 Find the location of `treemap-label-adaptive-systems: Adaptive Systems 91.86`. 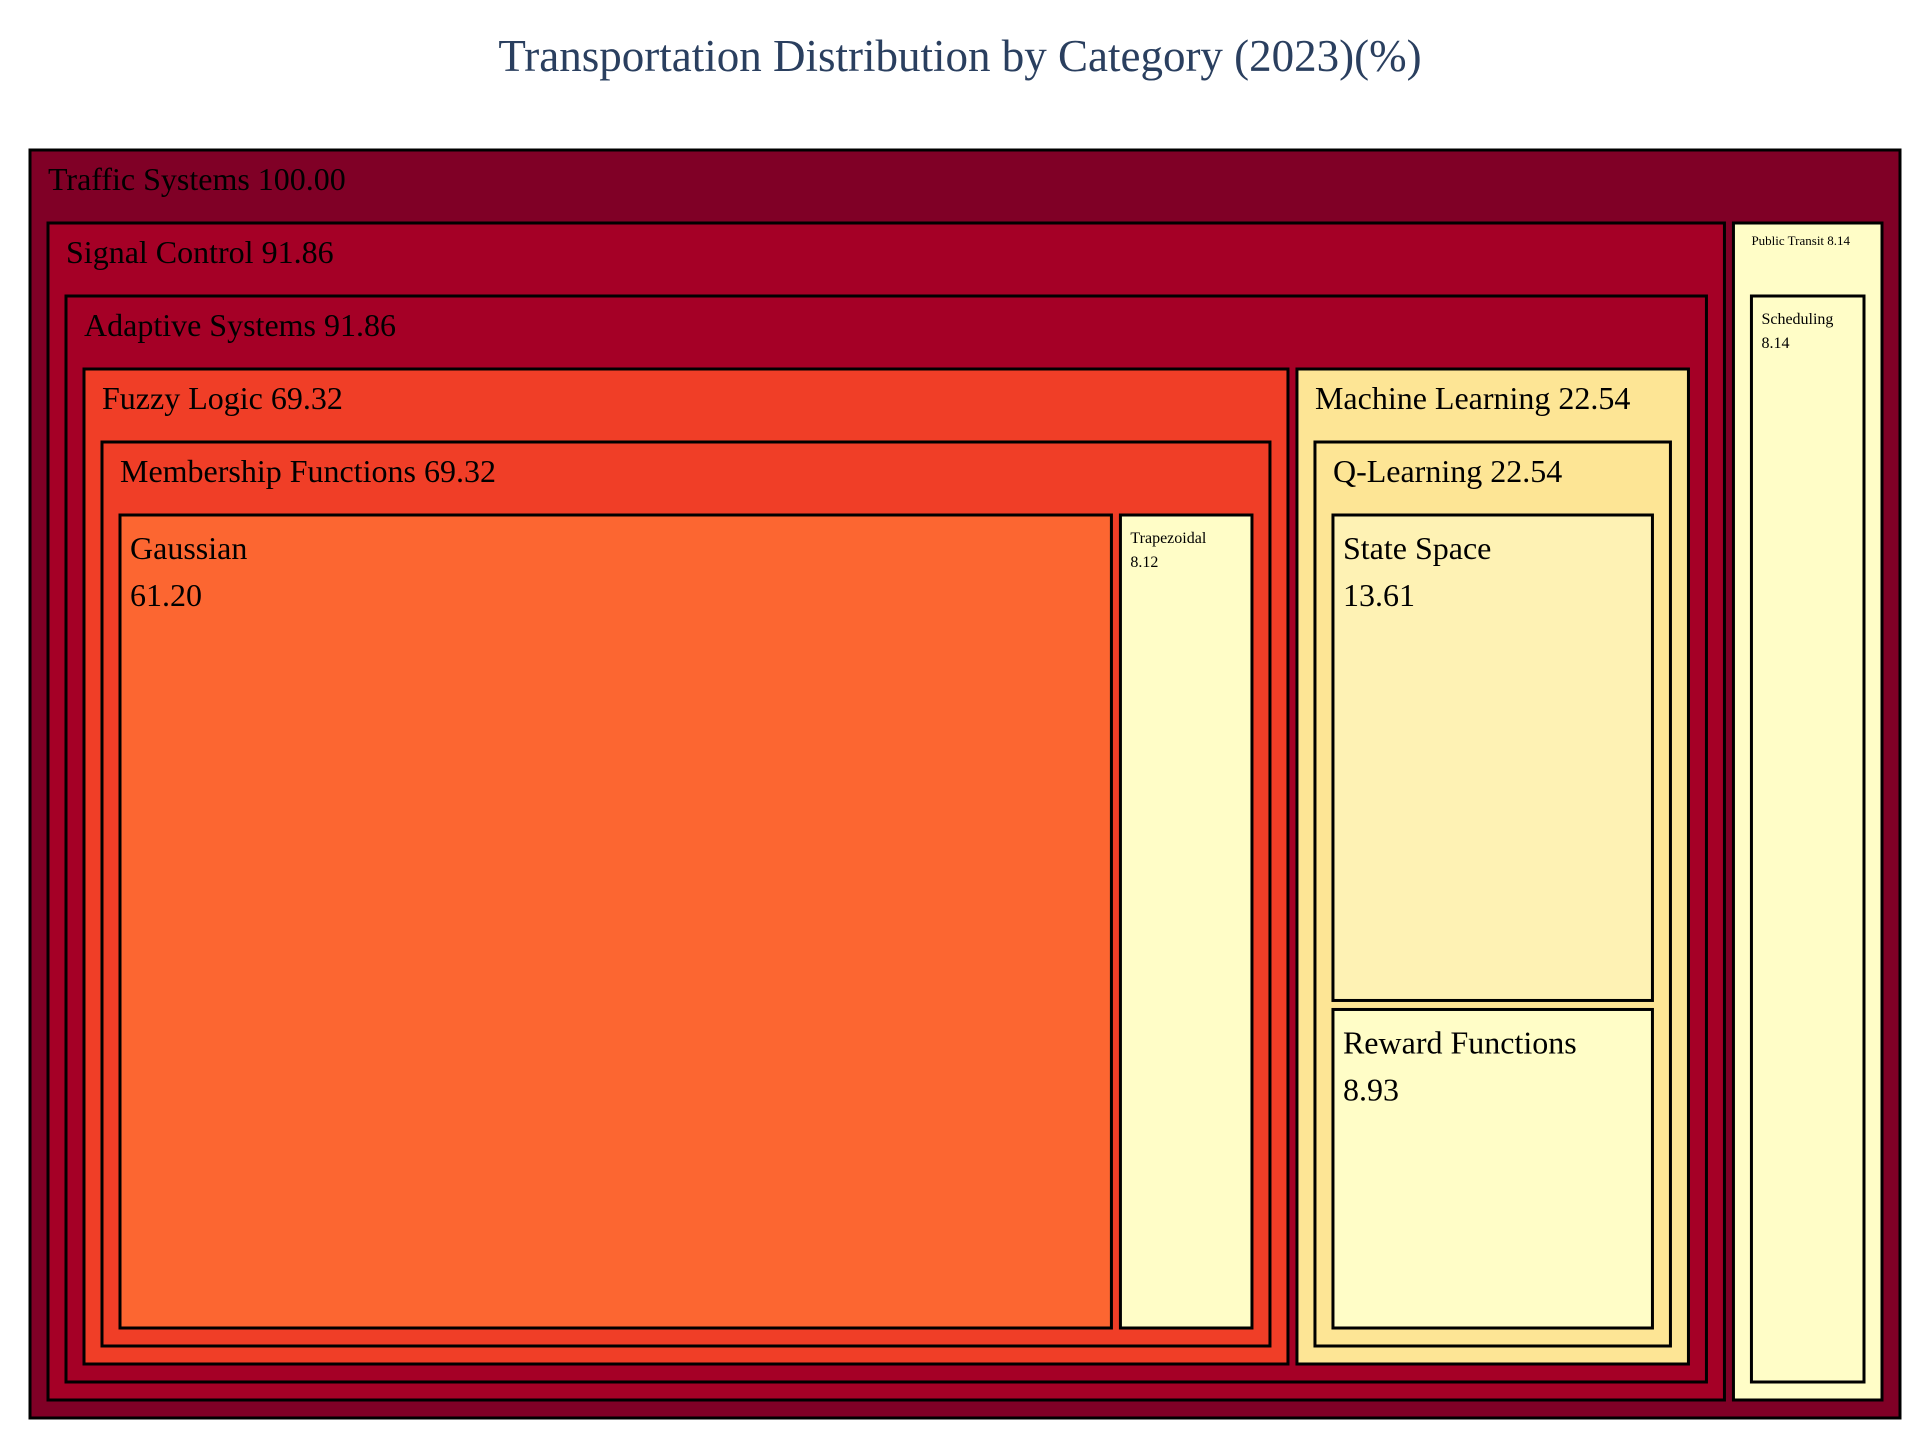

treemap-label-adaptive-systems: Adaptive Systems 91.86 is located at coordinates (240, 325).